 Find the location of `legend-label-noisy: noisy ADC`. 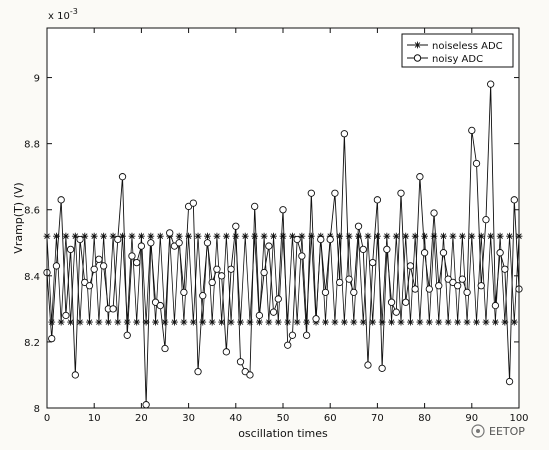

legend-label-noisy: noisy ADC is located at coordinates (457, 59).